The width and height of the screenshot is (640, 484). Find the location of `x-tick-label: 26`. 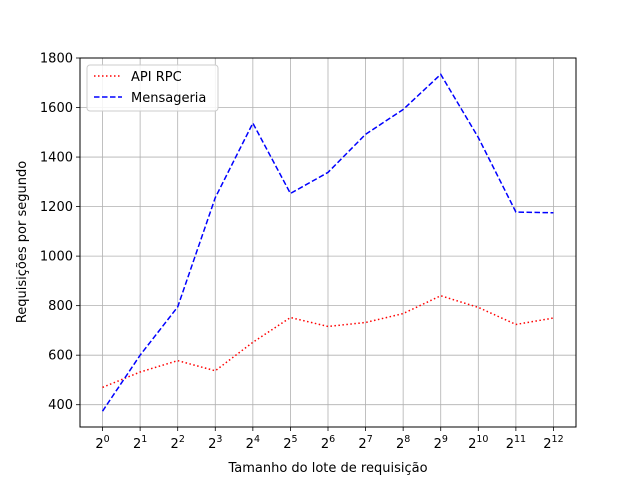

x-tick-label: 26 is located at coordinates (328, 443).